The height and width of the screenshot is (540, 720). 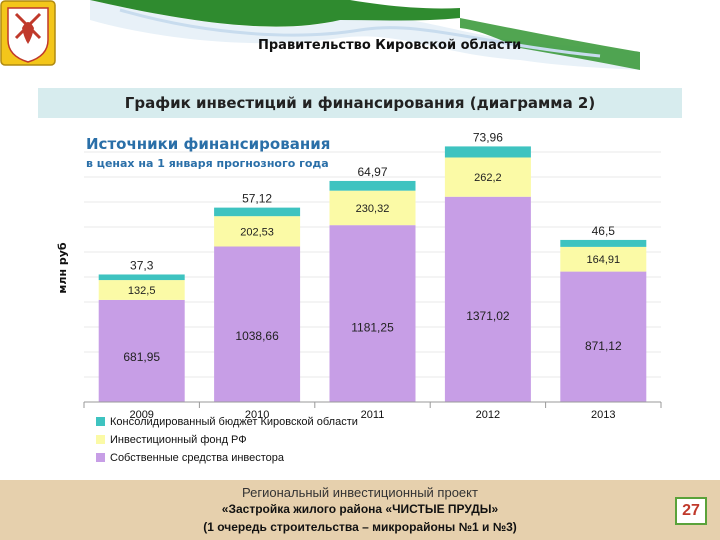 I want to click on chart-title: Источники финансирования, so click(x=208, y=144).